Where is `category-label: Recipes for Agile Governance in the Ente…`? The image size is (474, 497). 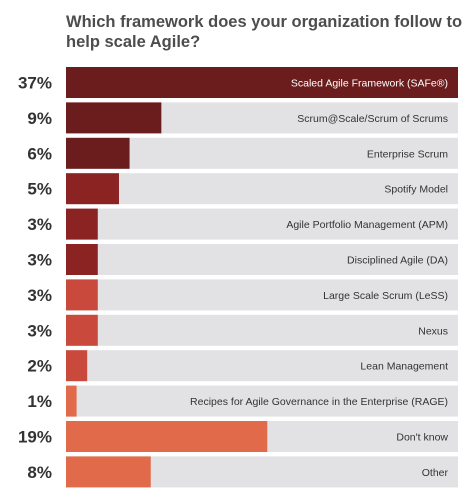
category-label: Recipes for Agile Governance in the Ente… is located at coordinates (319, 402).